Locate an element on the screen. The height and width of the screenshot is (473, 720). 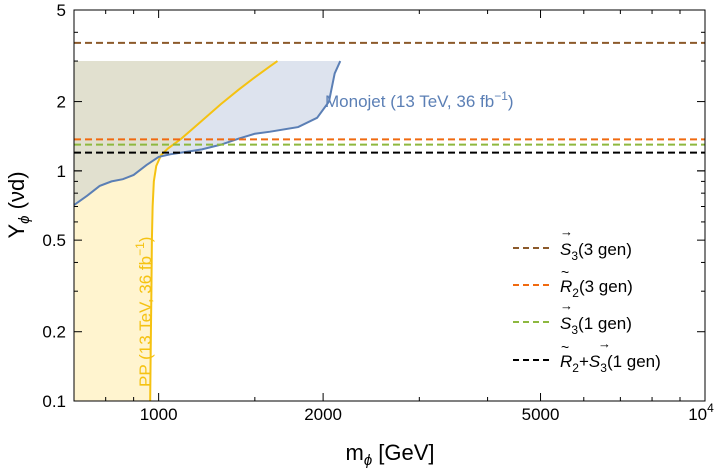
x-tick-label-text: 5000 is located at coordinates (541, 414).